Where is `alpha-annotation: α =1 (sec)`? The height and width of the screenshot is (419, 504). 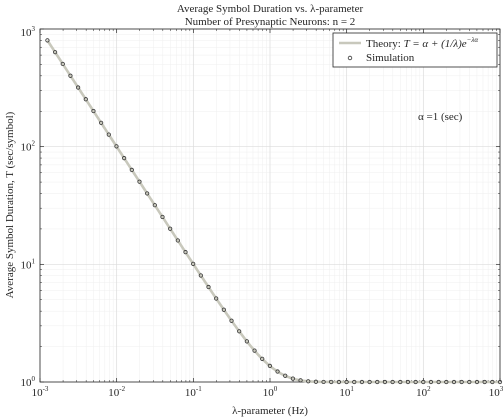
alpha-annotation: α =1 (sec) is located at coordinates (440, 117).